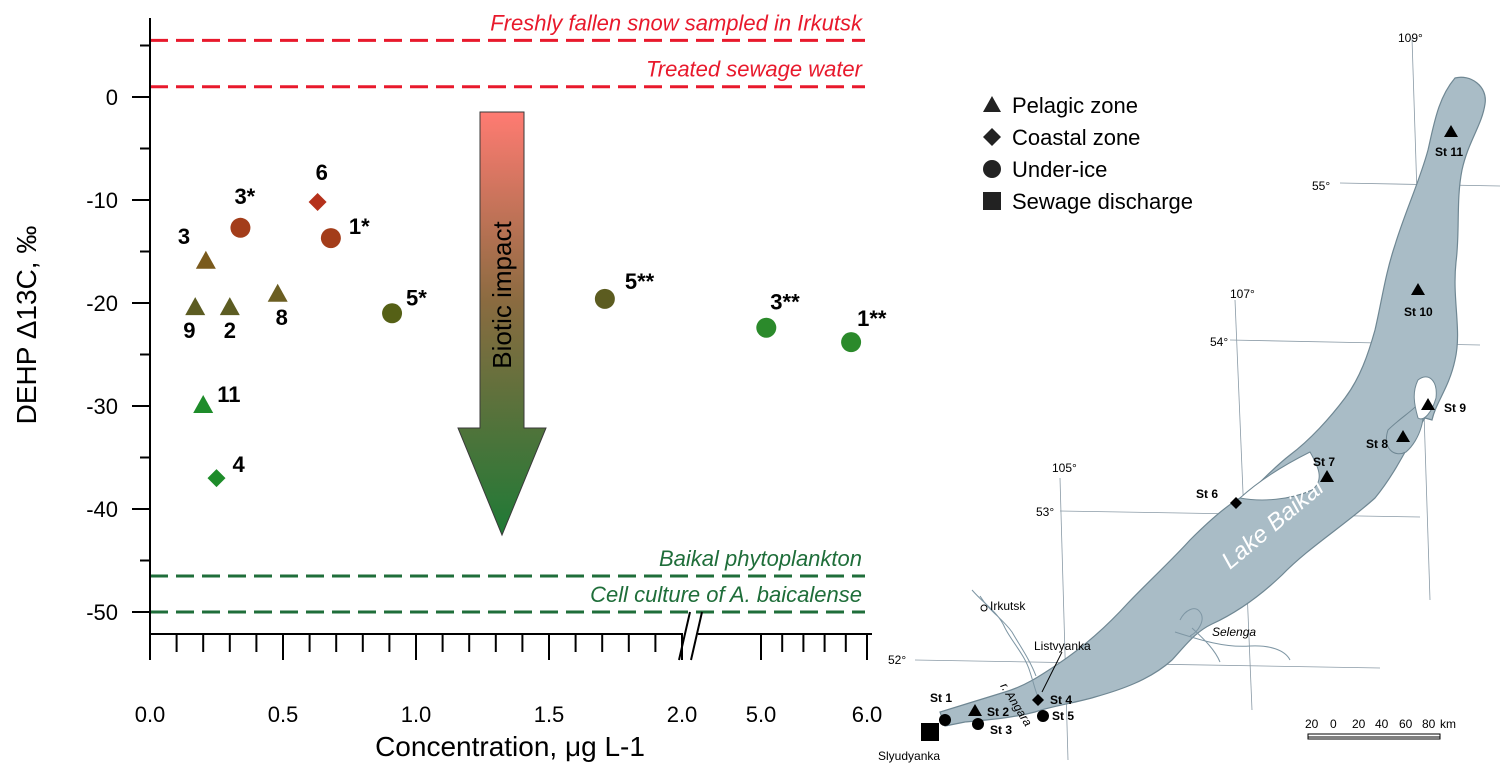 The width and height of the screenshot is (1500, 771). Describe the element at coordinates (1418, 312) in the screenshot. I see `station-st10-label: St 10` at that location.